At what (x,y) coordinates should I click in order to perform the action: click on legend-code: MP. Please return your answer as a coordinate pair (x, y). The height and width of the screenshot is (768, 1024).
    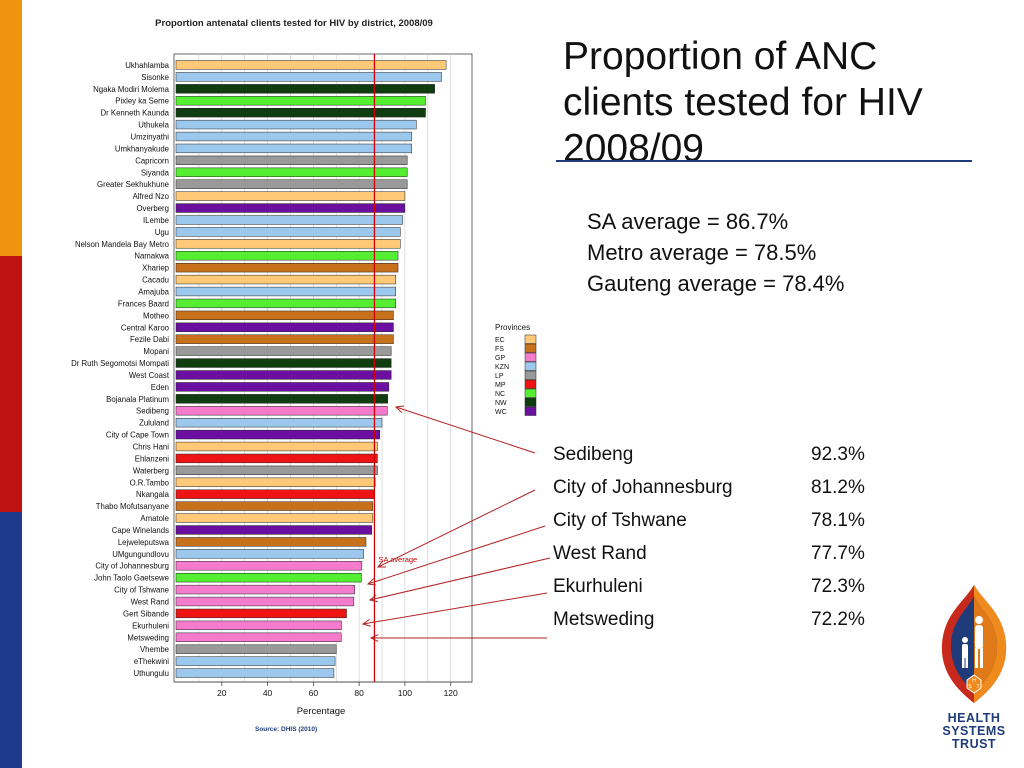
    Looking at the image, I should click on (500, 385).